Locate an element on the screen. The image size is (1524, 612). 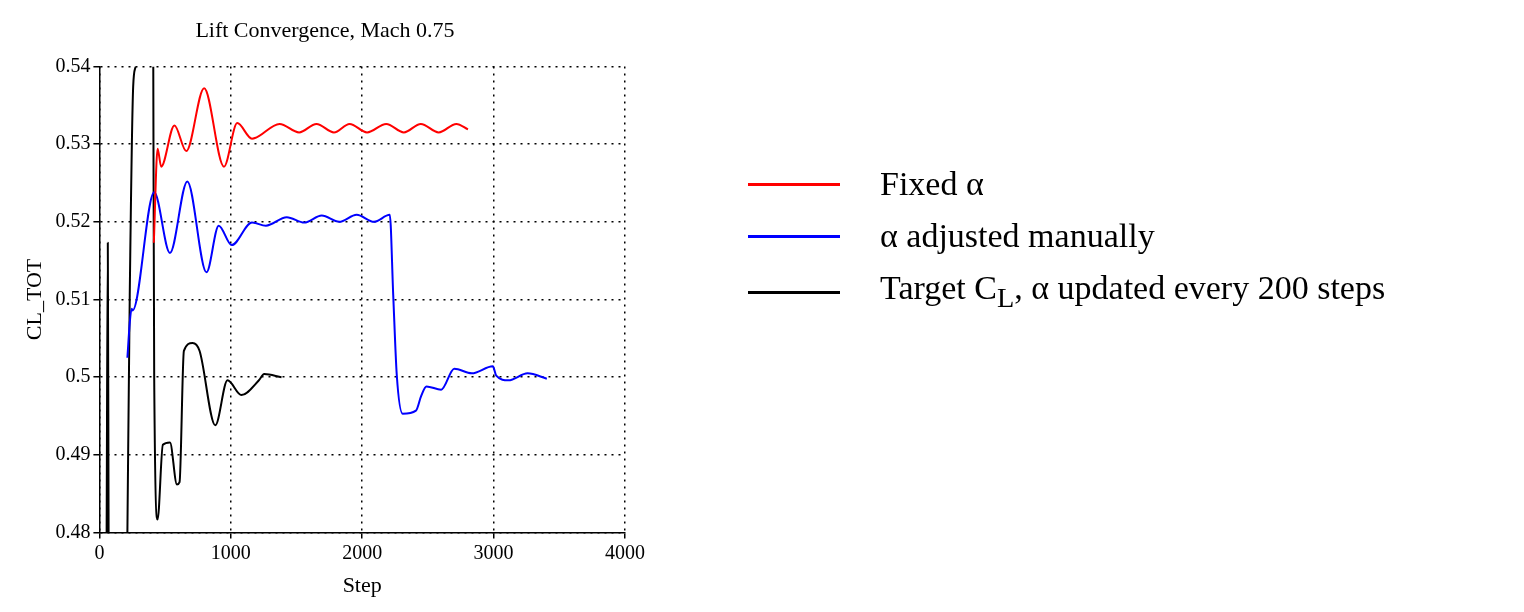
y-tick-label: 0.53 is located at coordinates (73, 142).